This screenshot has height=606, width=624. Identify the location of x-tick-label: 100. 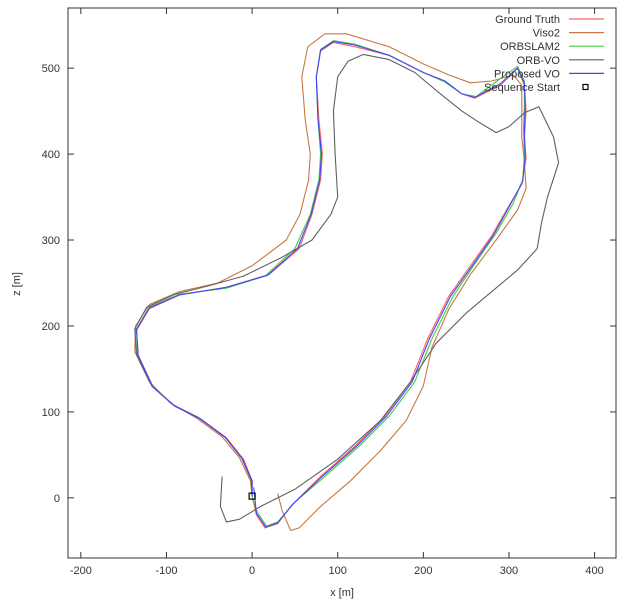
(338, 571).